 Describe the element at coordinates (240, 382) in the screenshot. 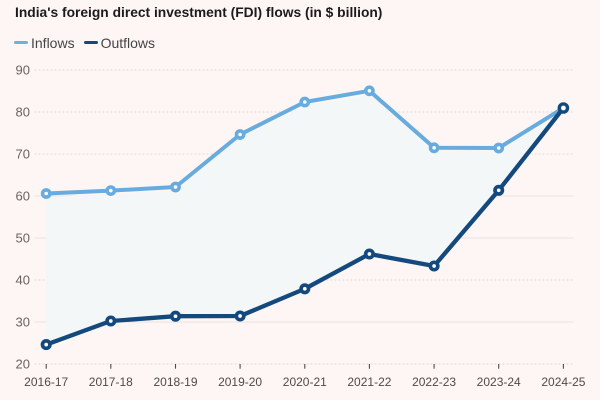

I see `svg-text: 2019-20` at that location.